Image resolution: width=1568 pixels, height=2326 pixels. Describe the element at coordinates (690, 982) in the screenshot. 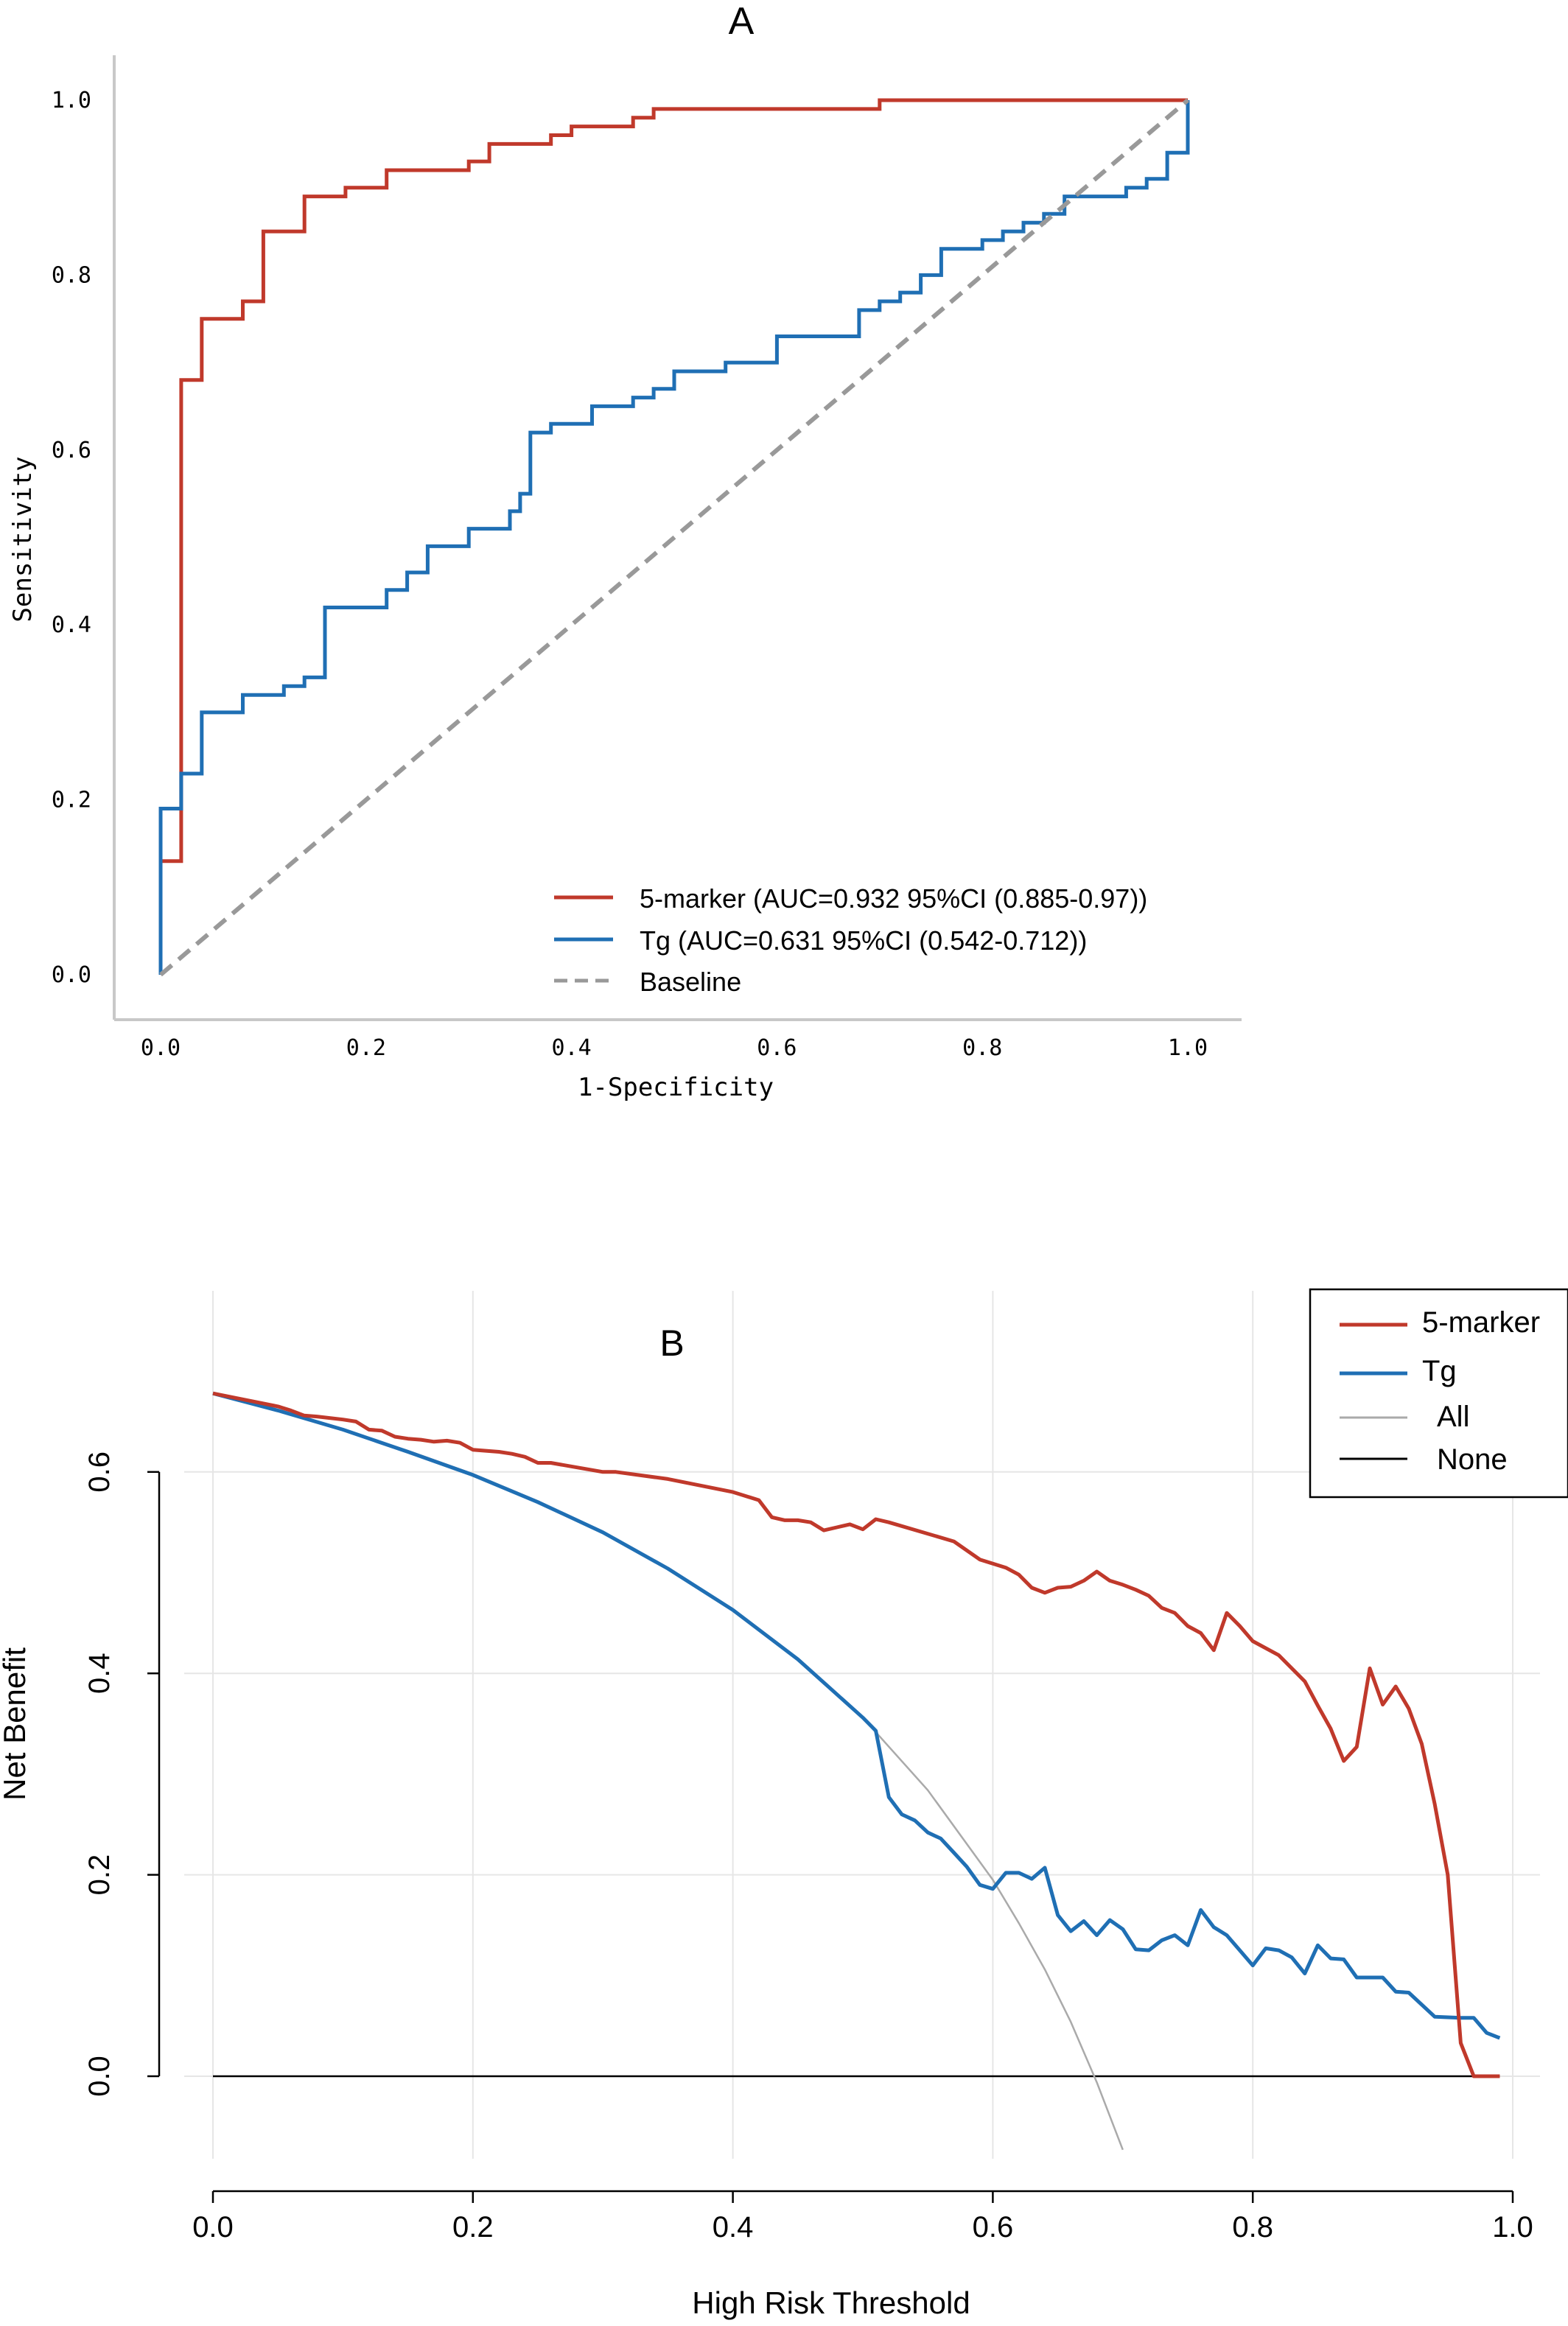

I see `roc-legend-label-baseline: Baseline` at that location.